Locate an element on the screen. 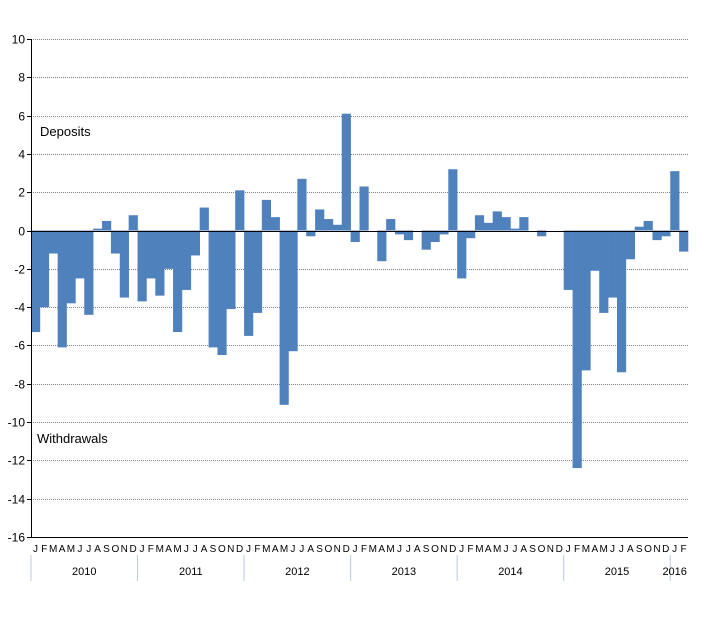 The height and width of the screenshot is (625, 710). y-tick-label: -16 is located at coordinates (17, 538).